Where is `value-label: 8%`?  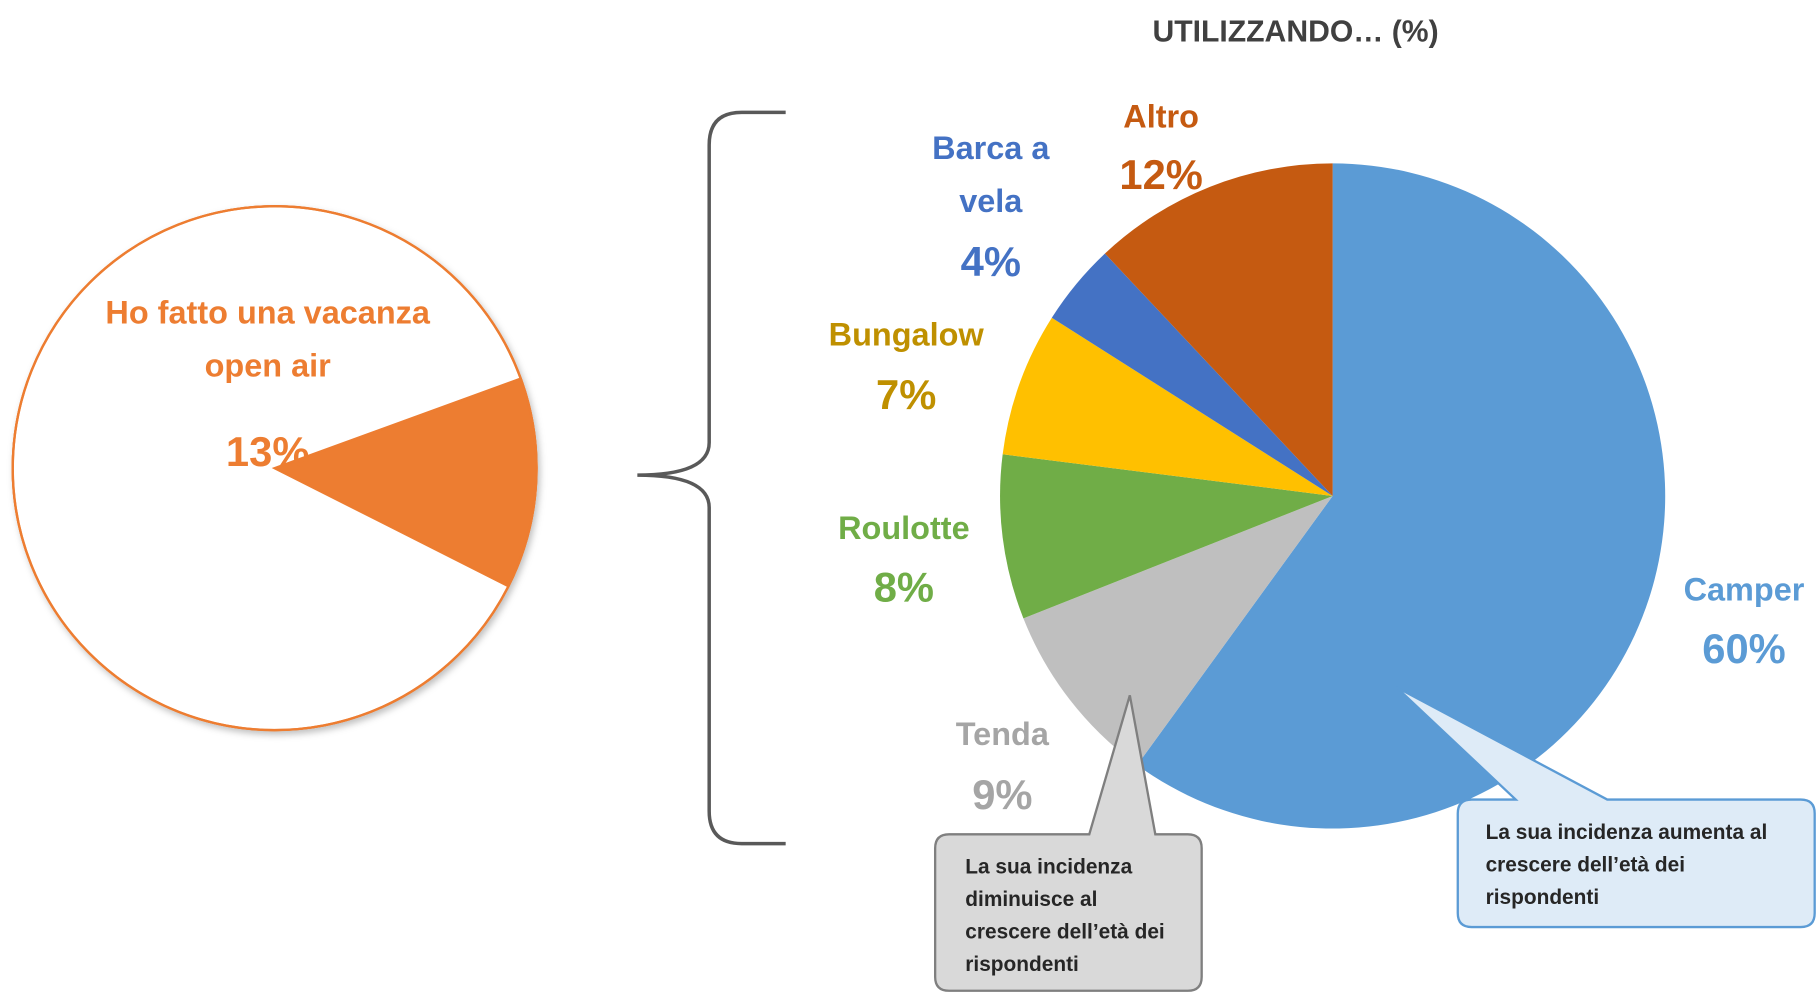 value-label: 8% is located at coordinates (904, 587).